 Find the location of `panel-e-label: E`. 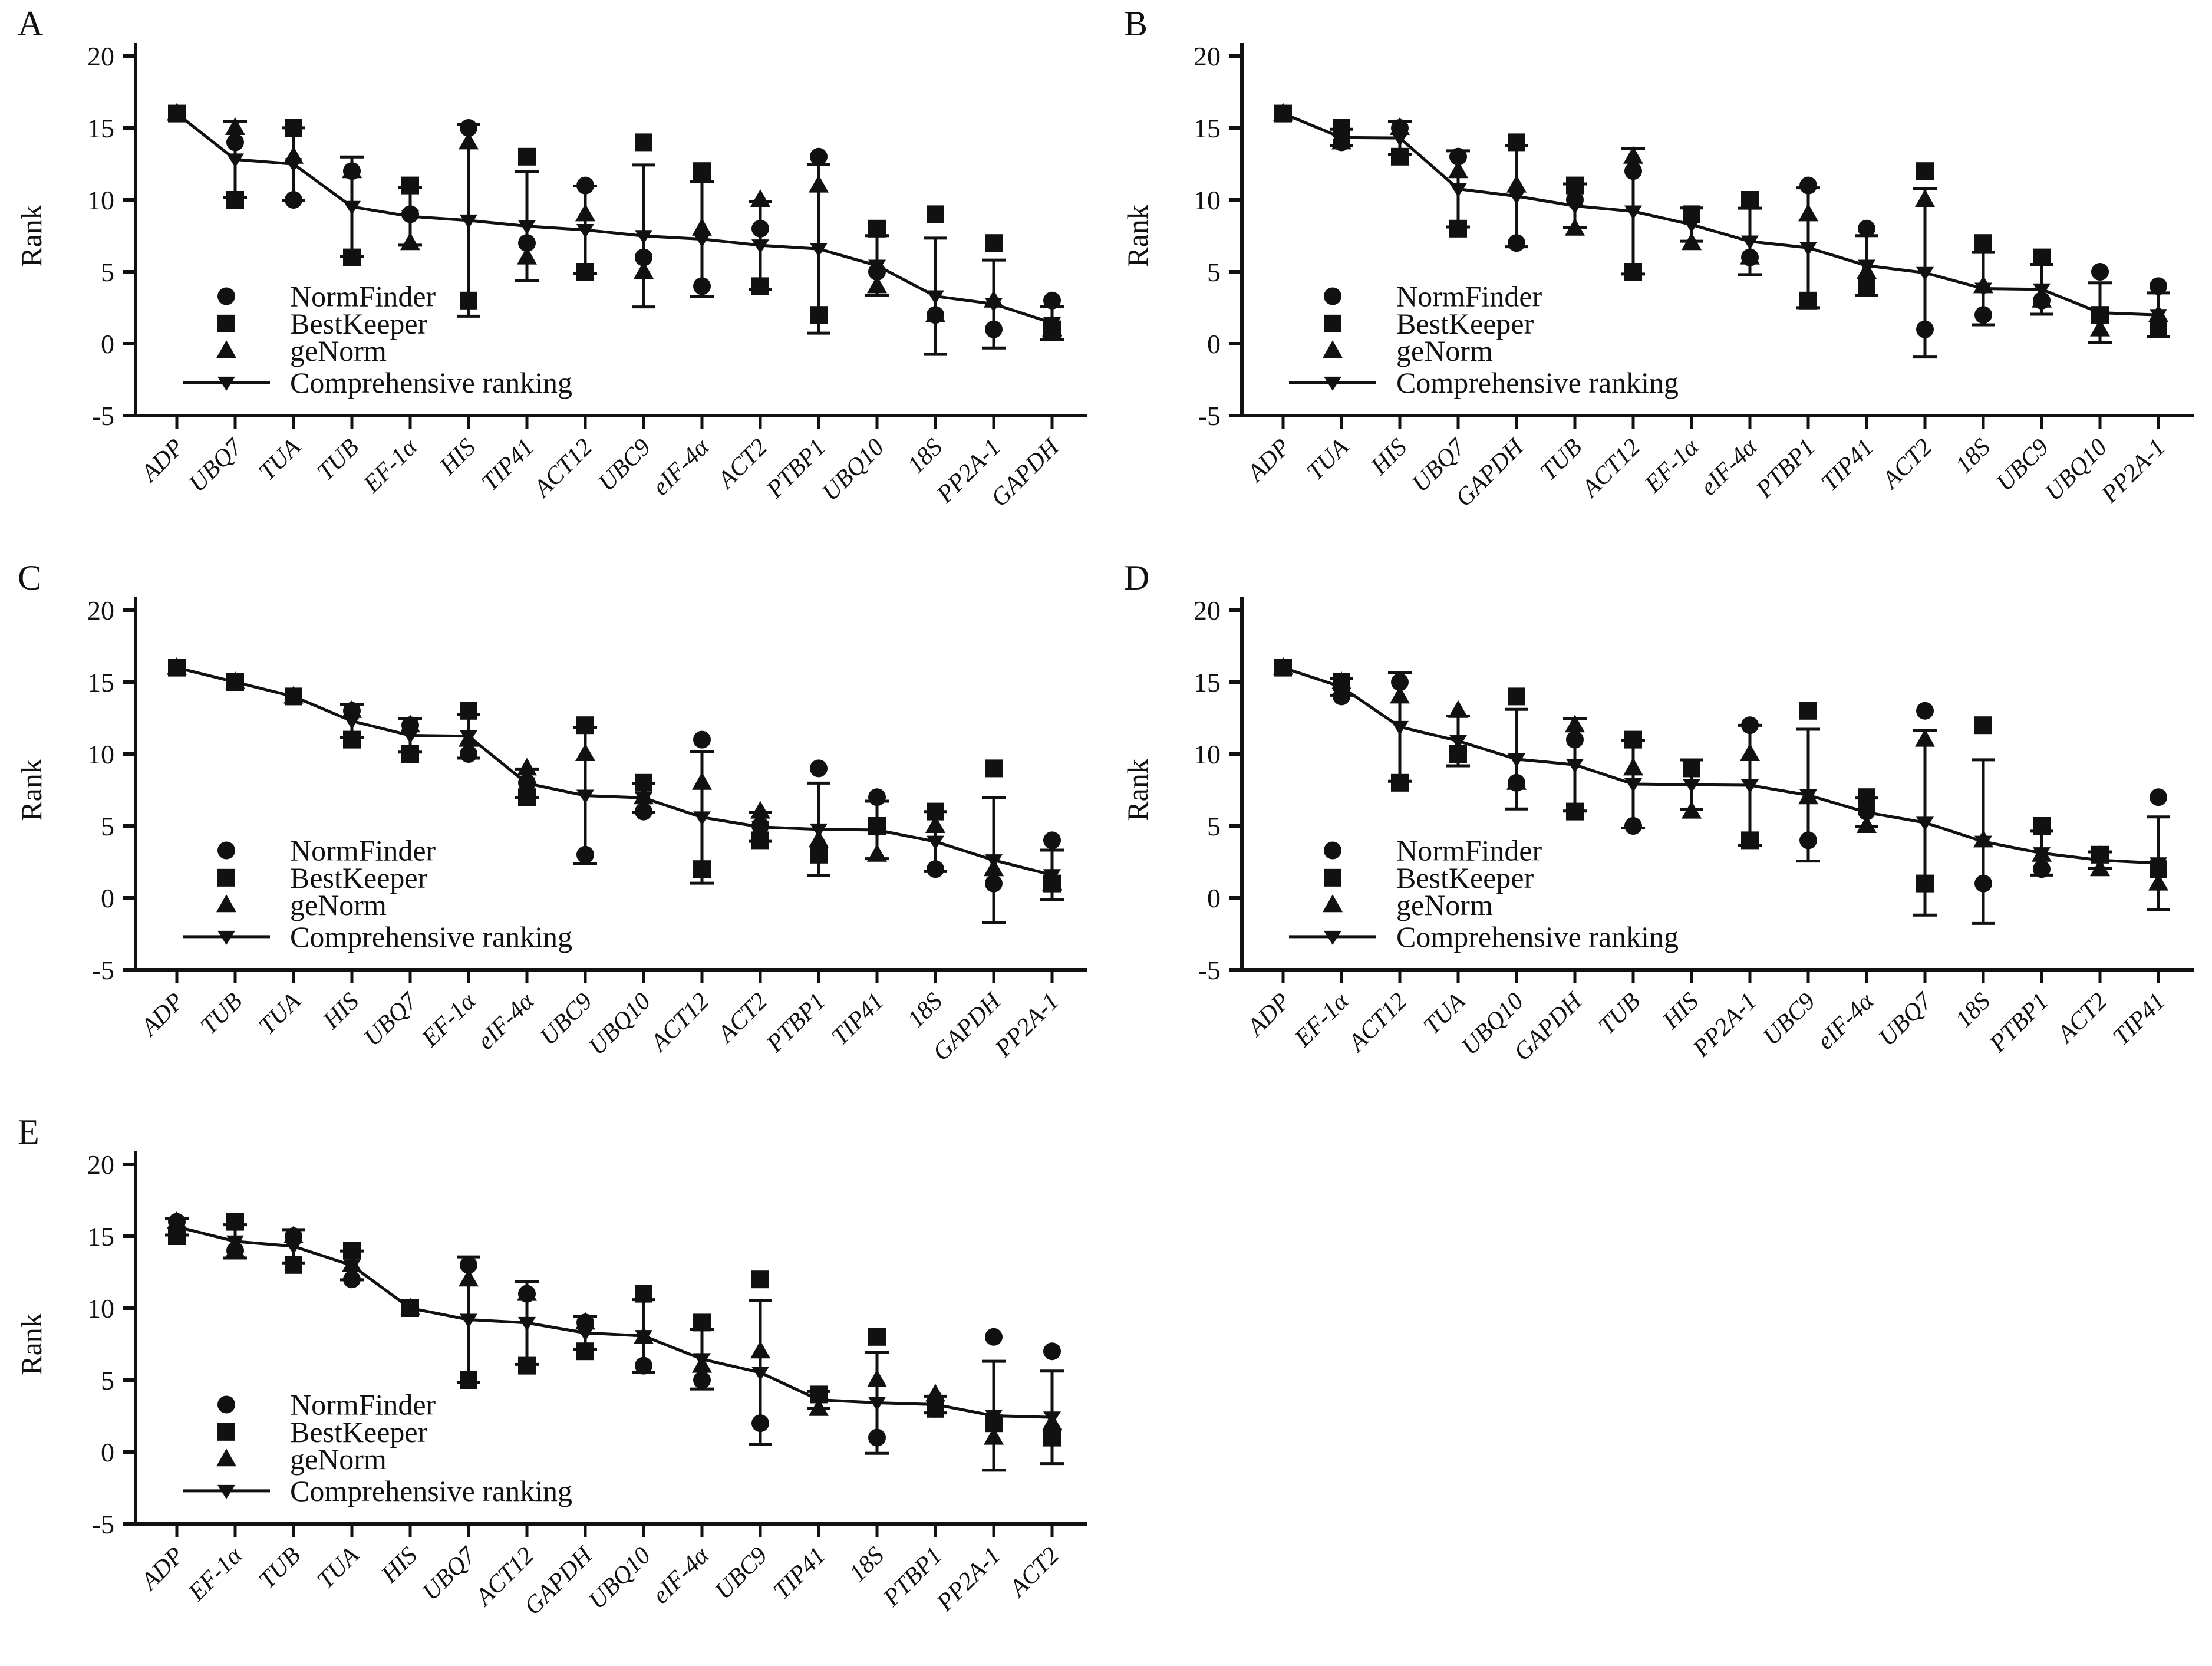

panel-e-label: E is located at coordinates (29, 1131).